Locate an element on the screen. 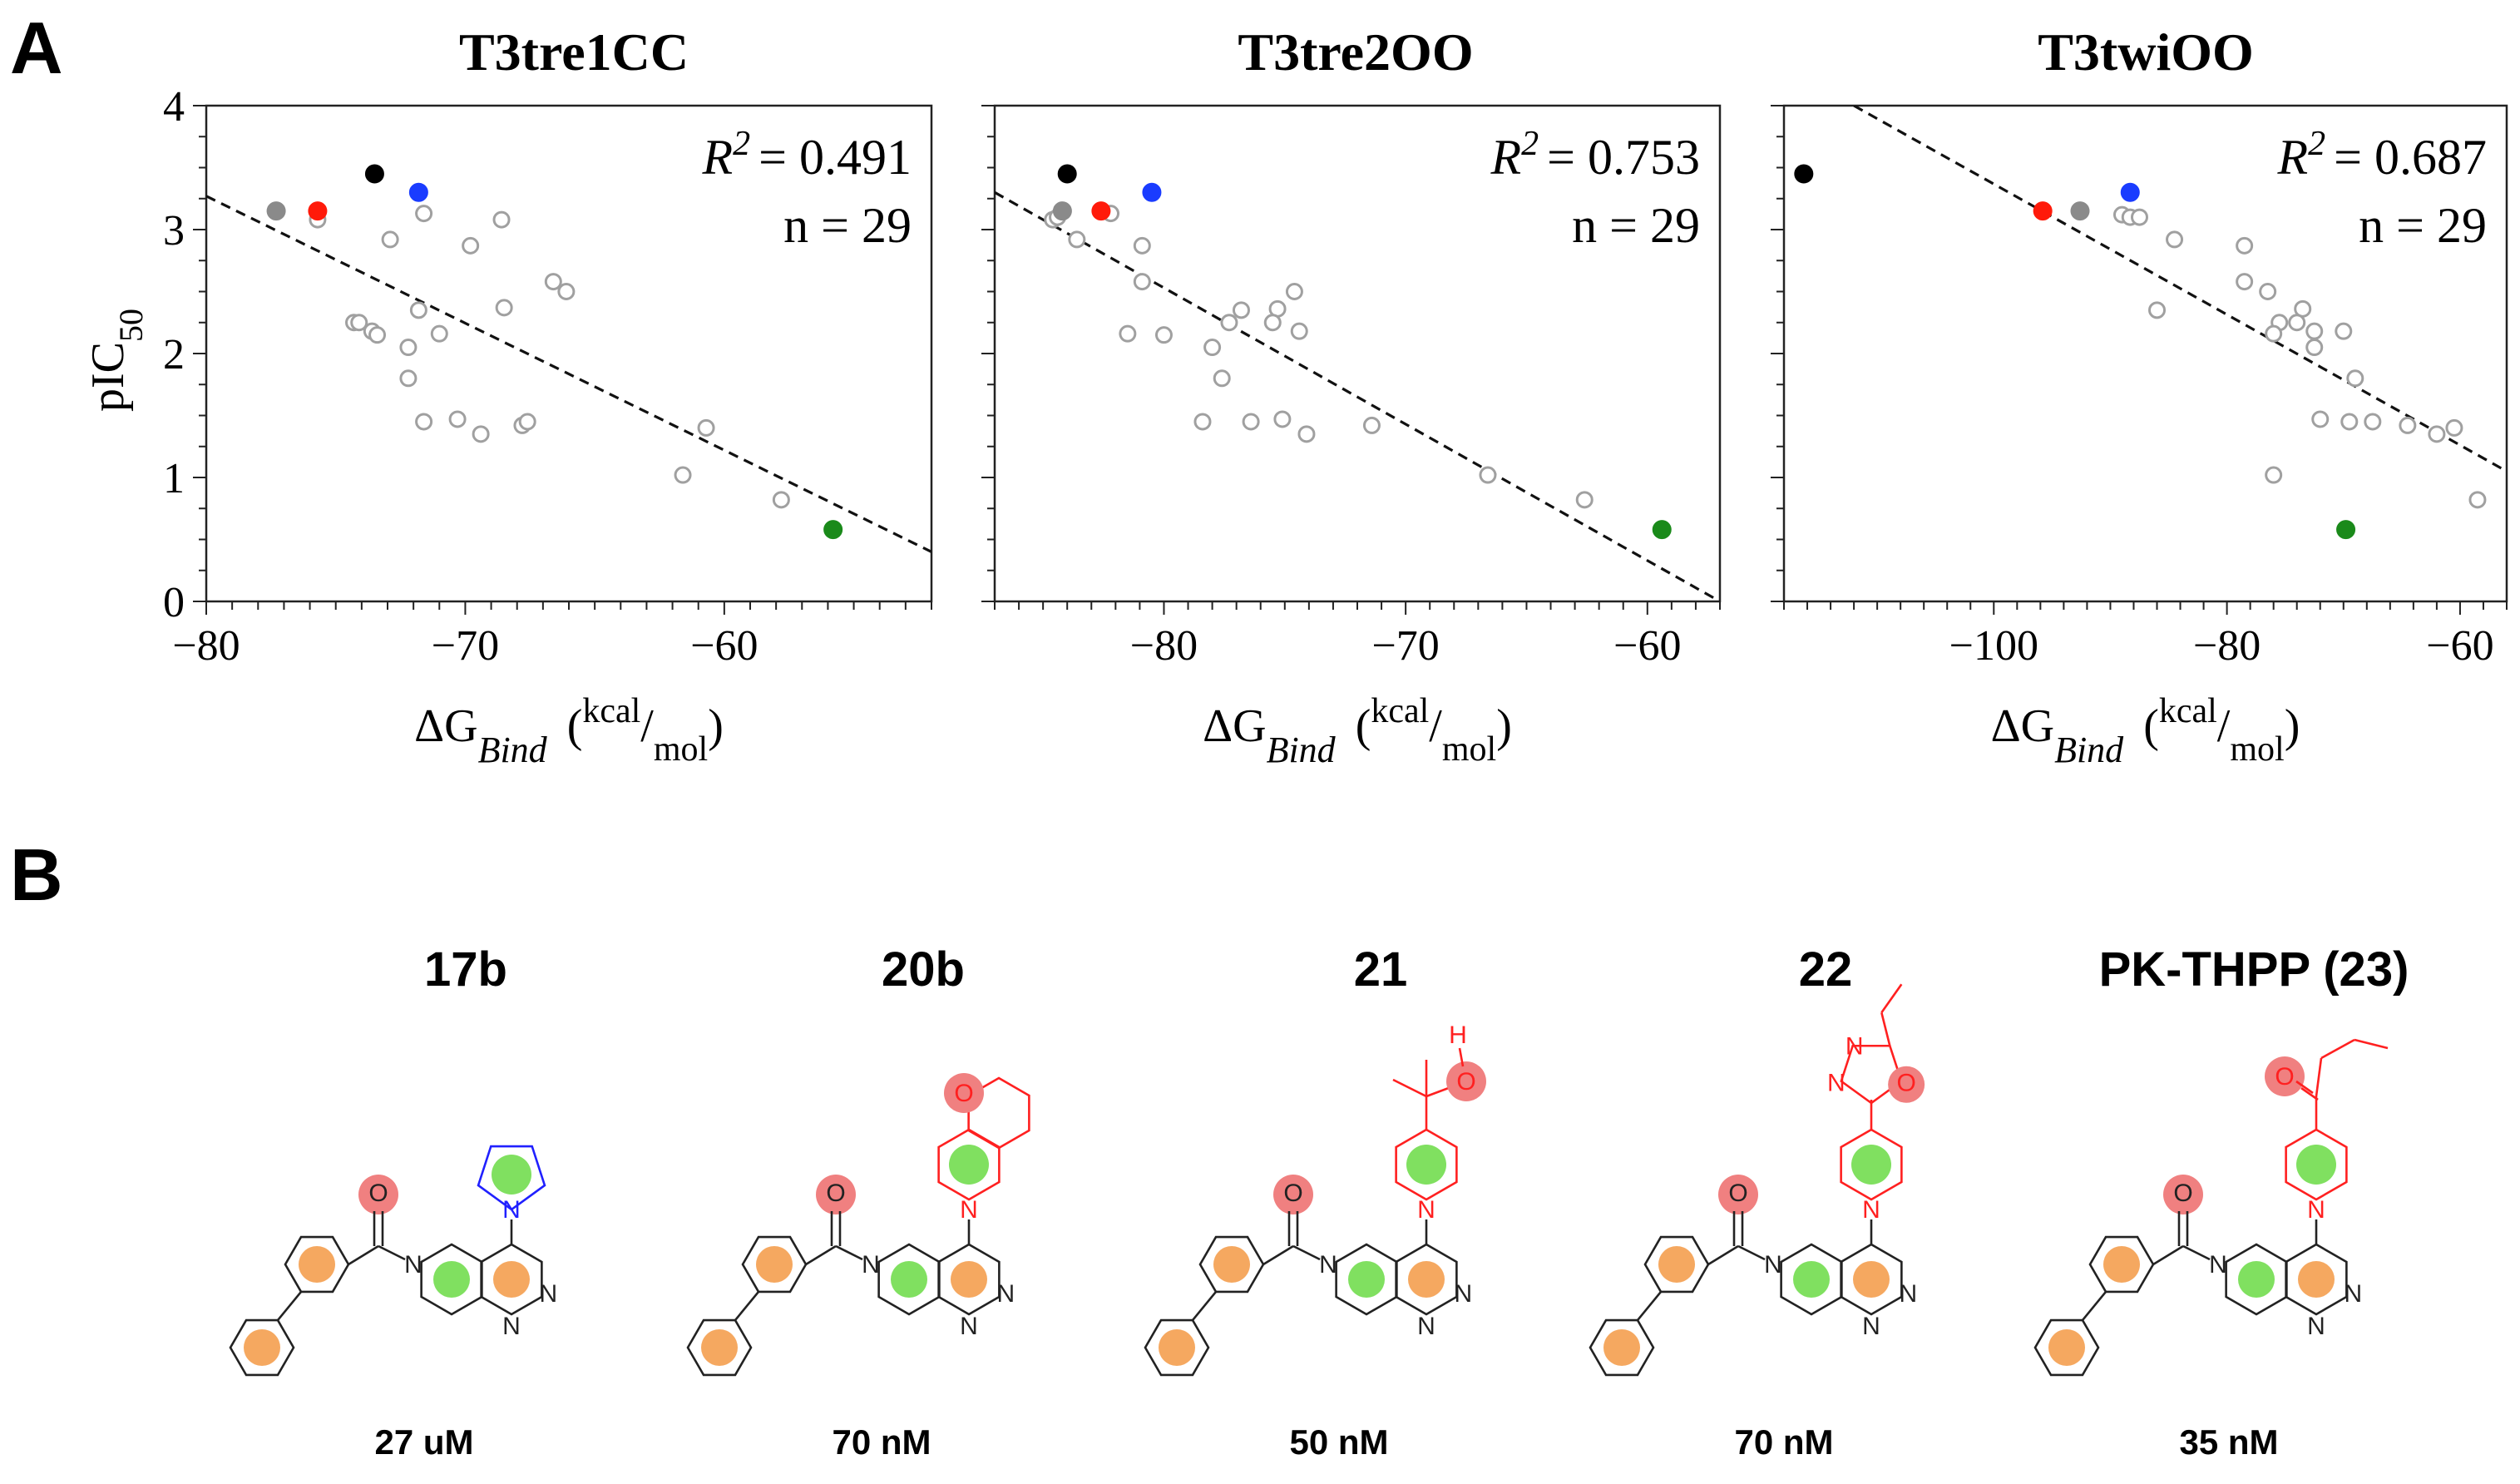 The height and width of the screenshot is (1484, 2520). oxadiazole-n: N is located at coordinates (1836, 1083).